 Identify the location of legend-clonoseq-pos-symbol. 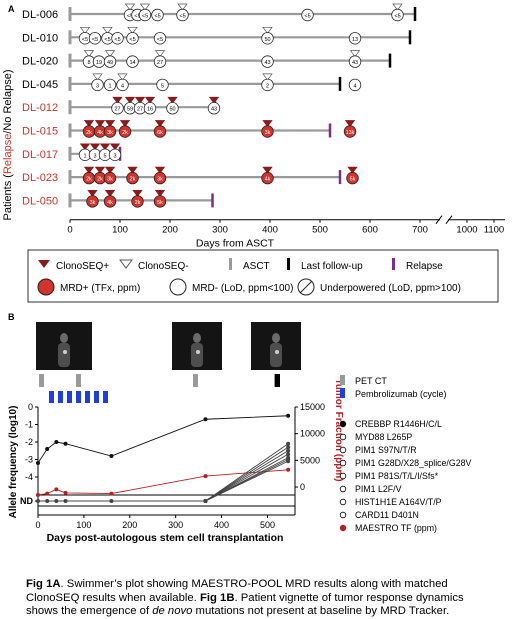
(44, 264).